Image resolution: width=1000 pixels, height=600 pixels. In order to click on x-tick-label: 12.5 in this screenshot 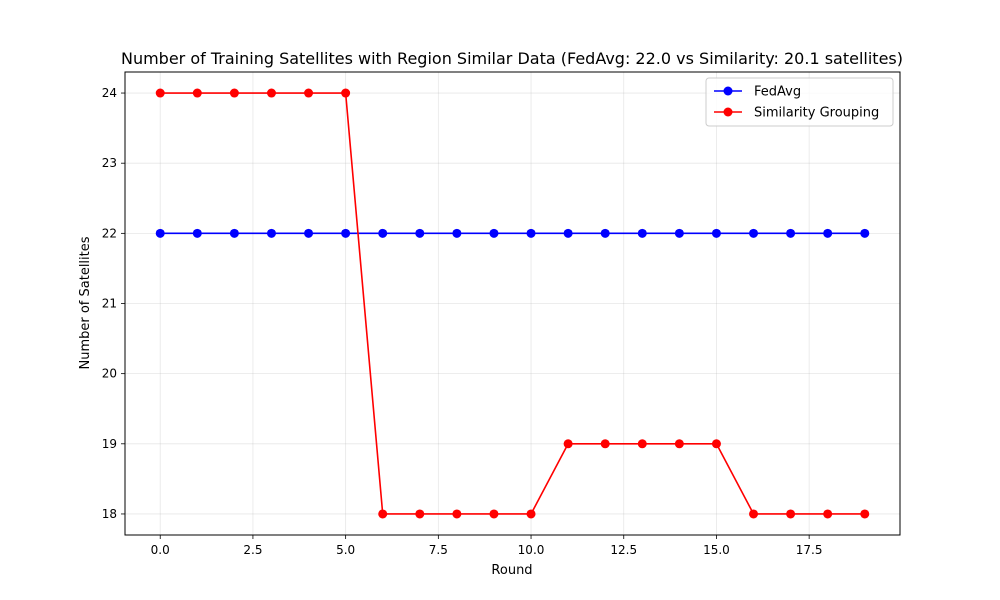, I will do `click(623, 550)`.